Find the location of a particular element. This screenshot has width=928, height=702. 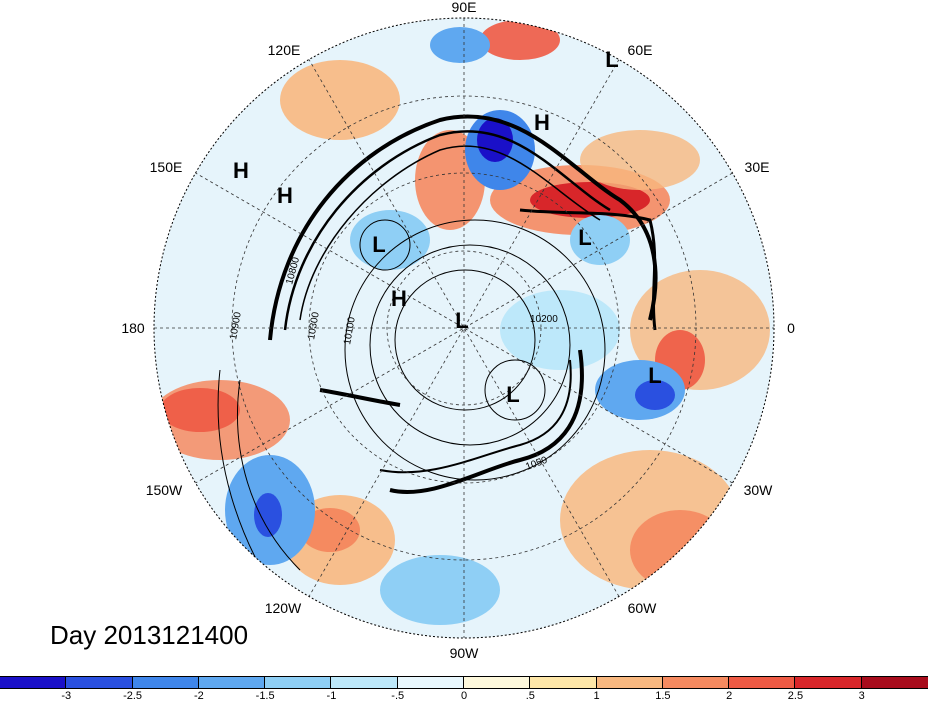

colorbar-tick-label: 3 is located at coordinates (861, 696).